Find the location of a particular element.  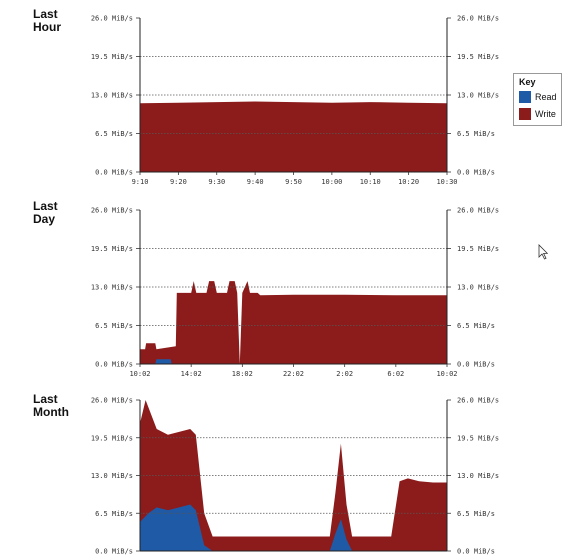

y-tick-left-day-4: 26.0 MiB/s is located at coordinates (112, 211).